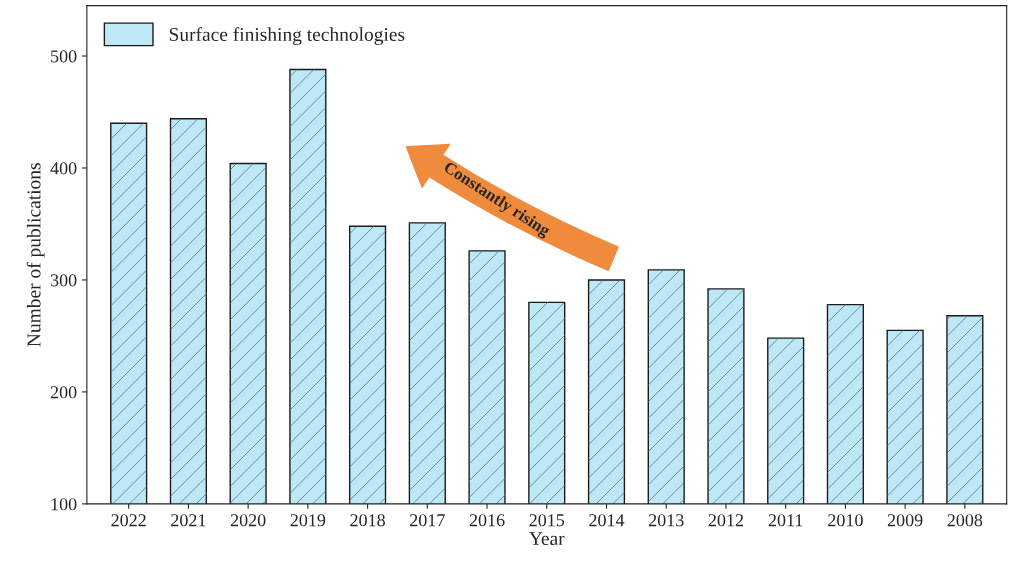 The height and width of the screenshot is (563, 1022). Describe the element at coordinates (64, 56) in the screenshot. I see `y-tick-label: 500` at that location.